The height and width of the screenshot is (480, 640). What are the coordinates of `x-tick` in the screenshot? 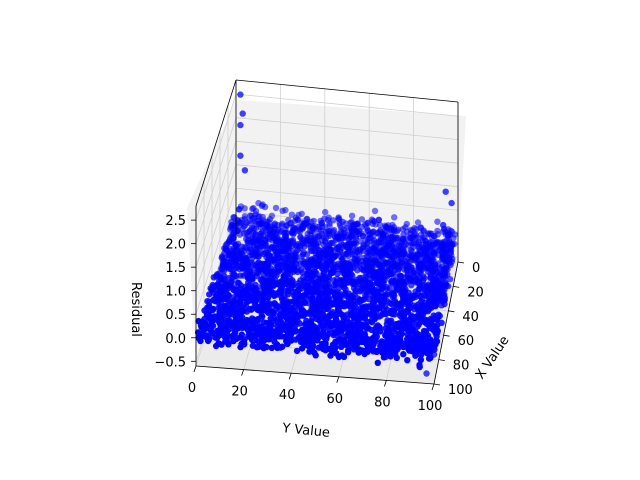 It's located at (437, 384).